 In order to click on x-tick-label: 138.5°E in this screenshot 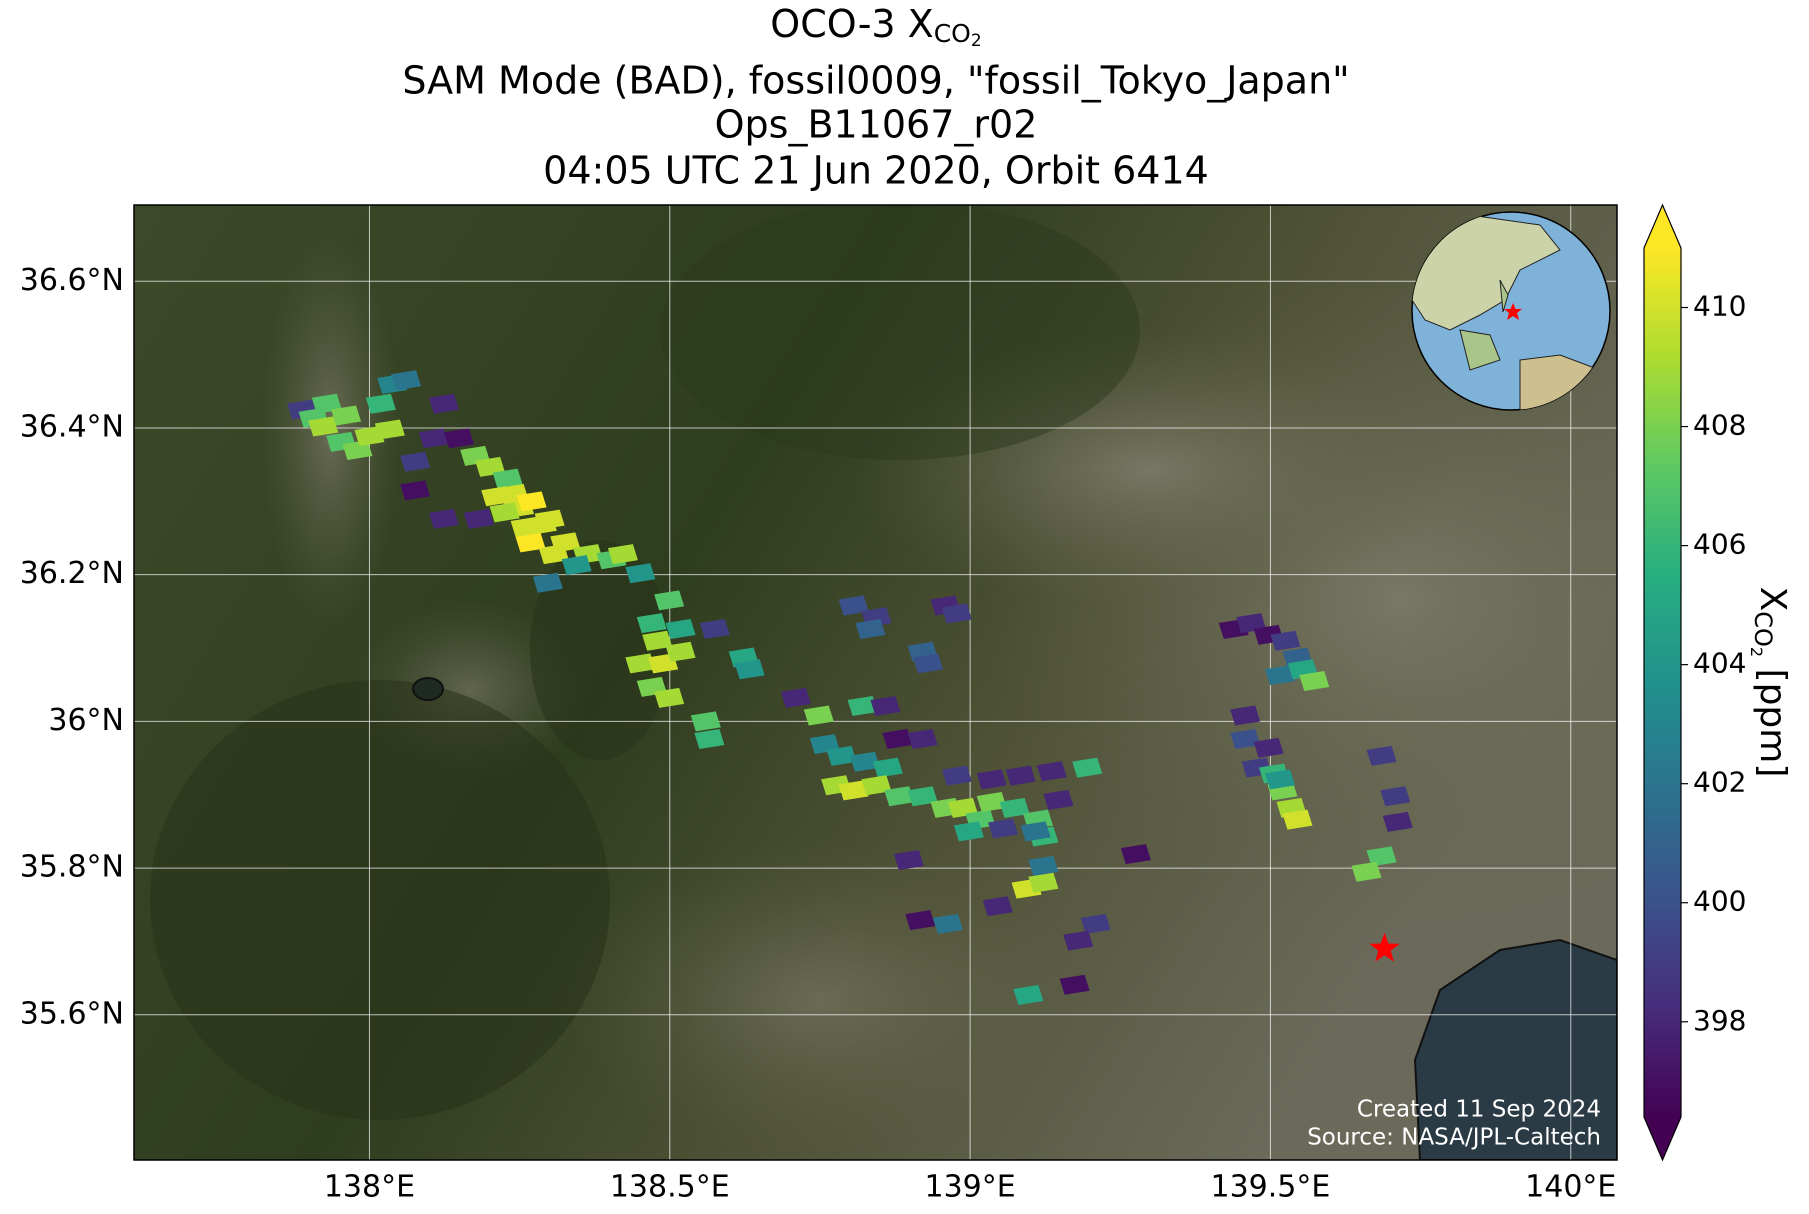, I will do `click(670, 1187)`.